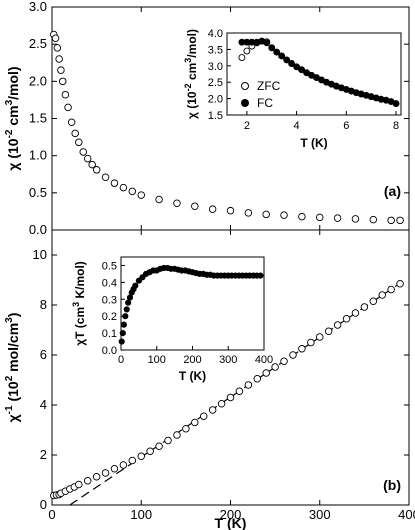 Image resolution: width=415 pixels, height=530 pixels. What do you see at coordinates (191, 74) in the screenshot?
I see `a-inset-ylabel: χ (10-2 cm3/mol)` at bounding box center [191, 74].